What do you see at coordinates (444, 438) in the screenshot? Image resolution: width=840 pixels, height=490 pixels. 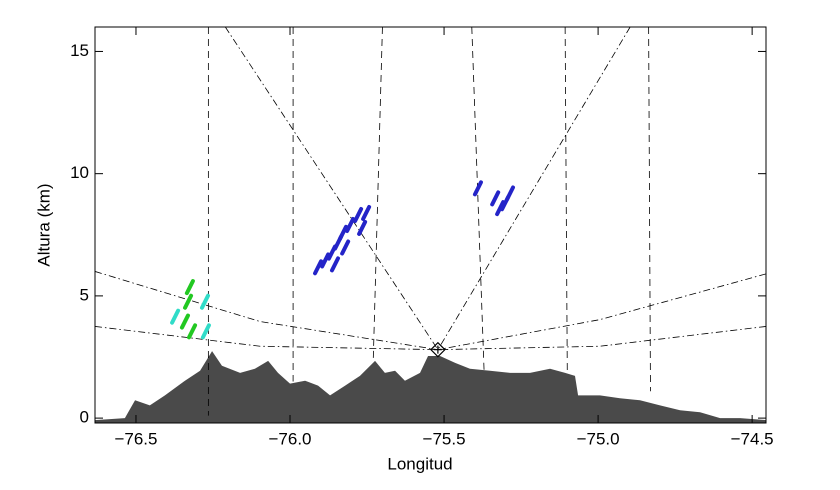 I see `x-tick-label: −75.5` at bounding box center [444, 438].